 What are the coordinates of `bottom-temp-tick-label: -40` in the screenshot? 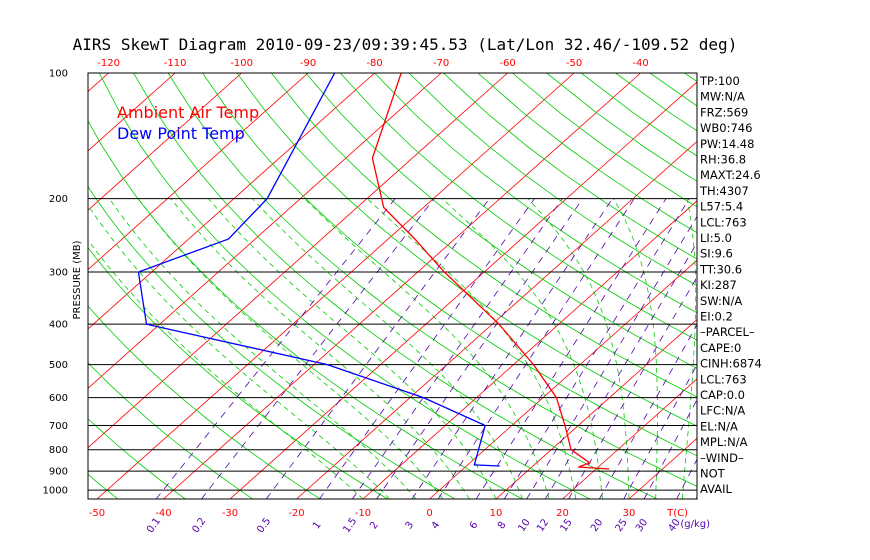 It's located at (163, 513).